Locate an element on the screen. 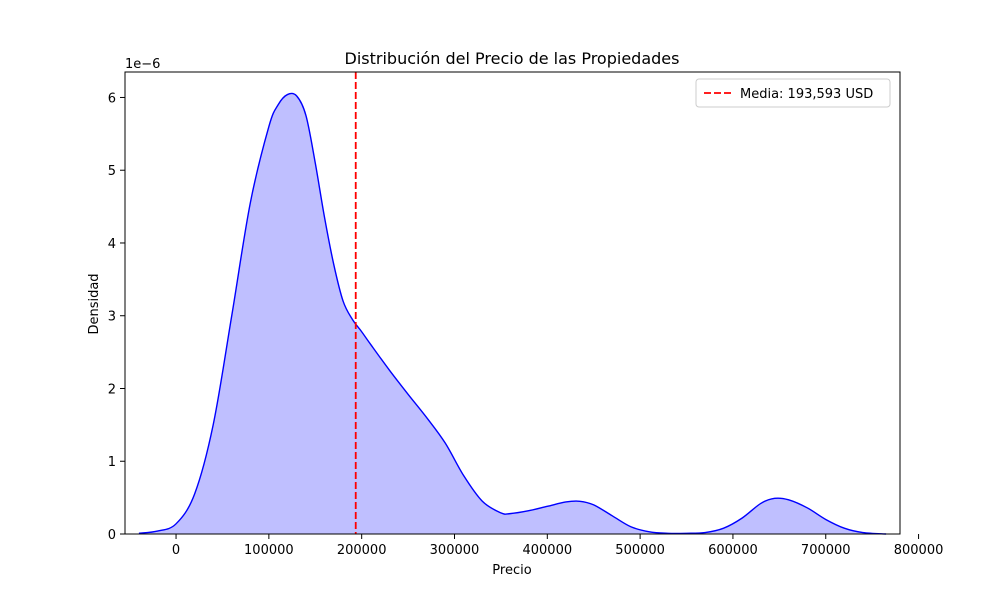 This screenshot has width=1000, height=600. x-tick-label: 500000 is located at coordinates (640, 550).